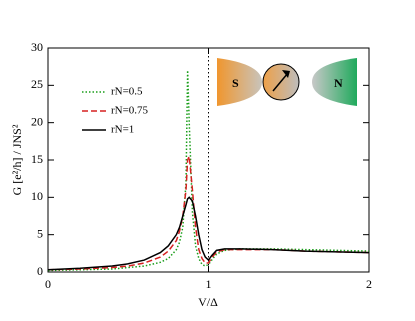 This screenshot has width=415, height=321. Describe the element at coordinates (130, 111) in the screenshot. I see `legend-label: rN=0.75` at that location.